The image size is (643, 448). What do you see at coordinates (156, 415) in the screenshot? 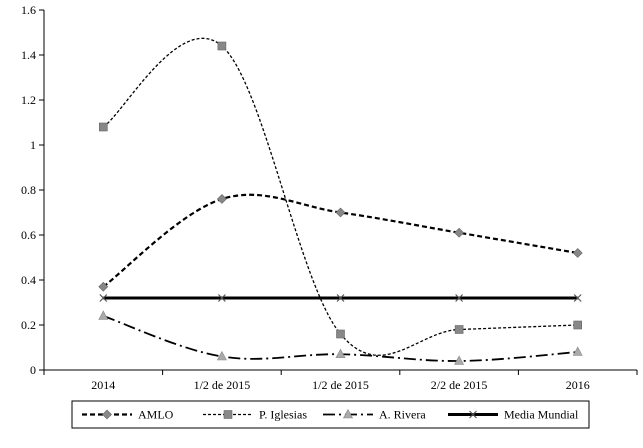
I see `legend-label: AMLO` at bounding box center [156, 415].